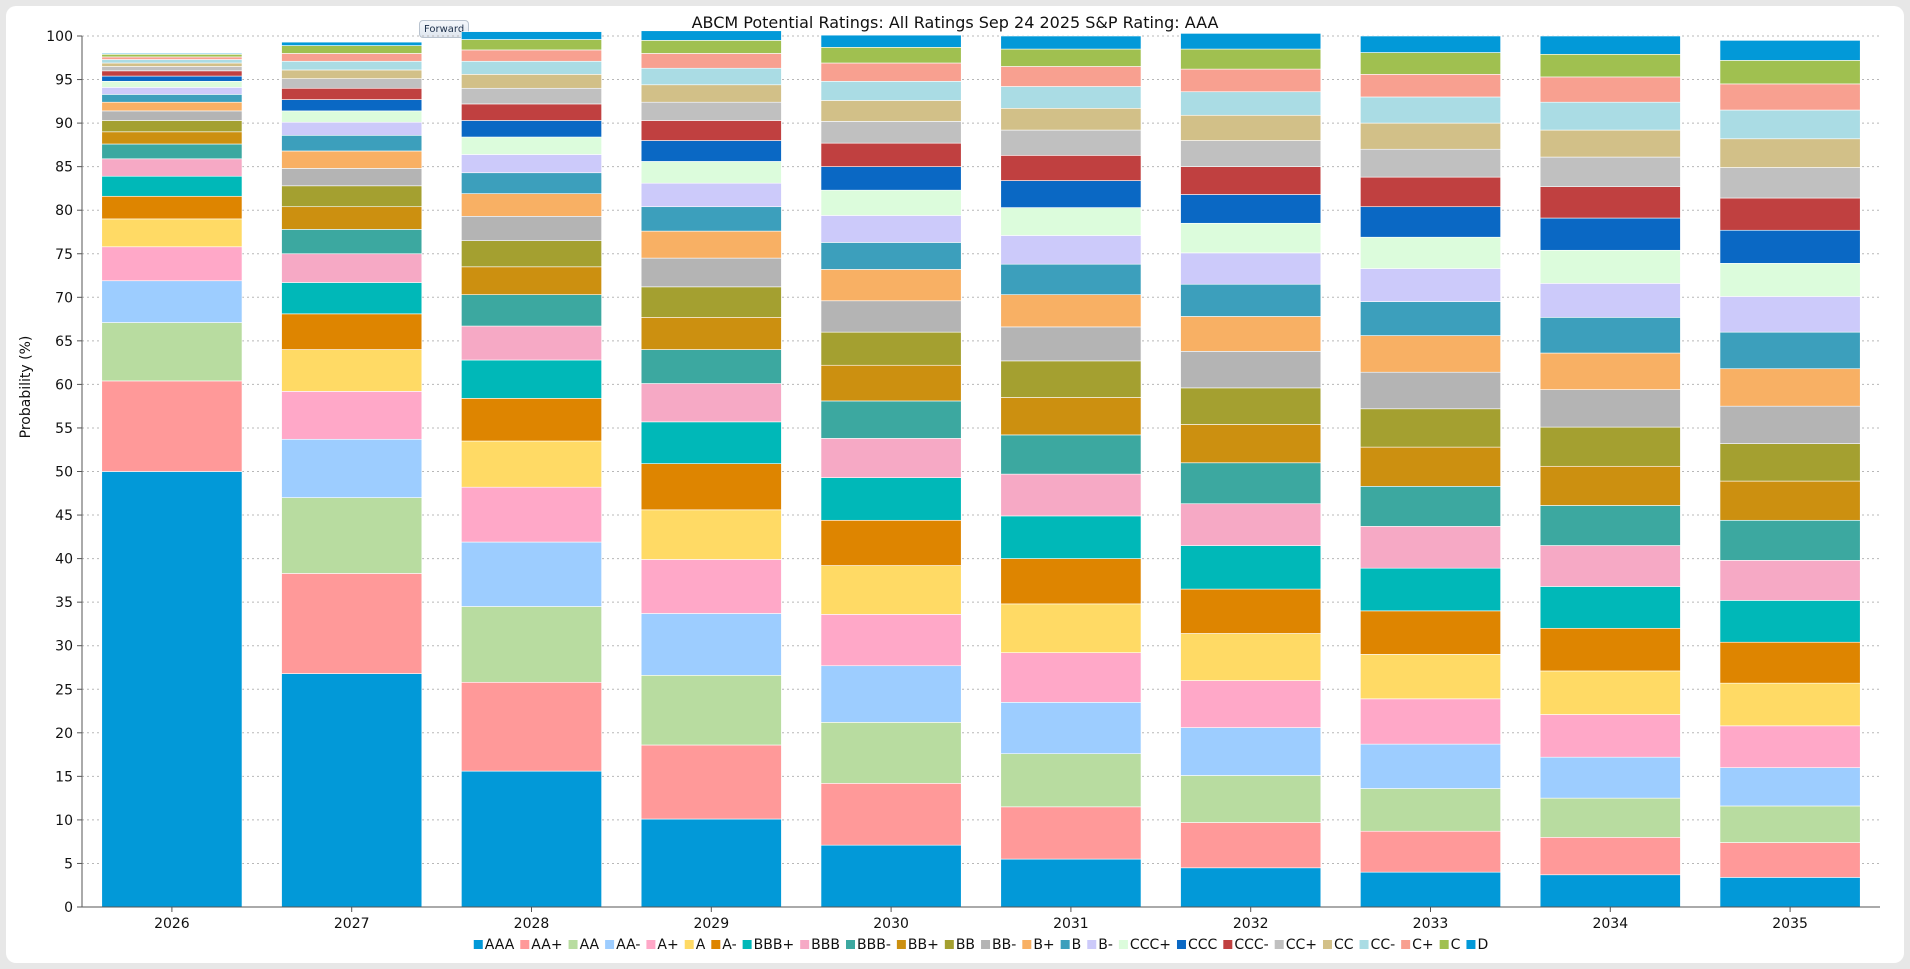  I want to click on bar-segment-BB--2027, so click(352, 177).